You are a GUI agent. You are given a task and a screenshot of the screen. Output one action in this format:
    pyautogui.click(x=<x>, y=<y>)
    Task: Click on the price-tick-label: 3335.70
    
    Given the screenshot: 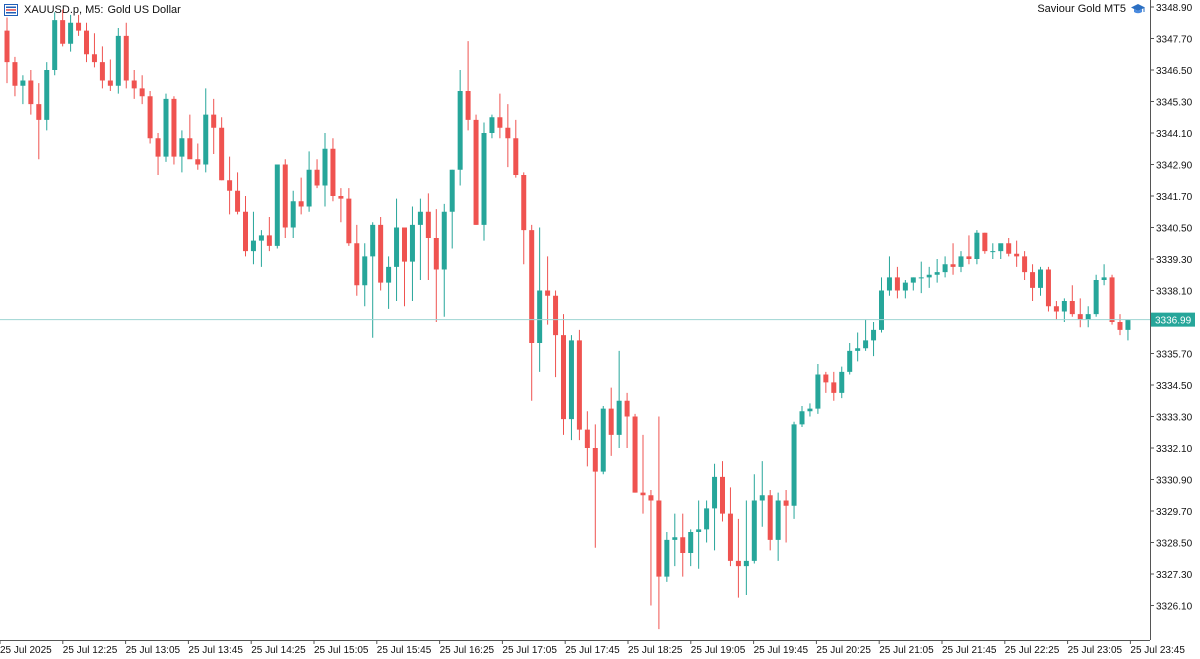 What is the action you would take?
    pyautogui.click(x=1174, y=355)
    